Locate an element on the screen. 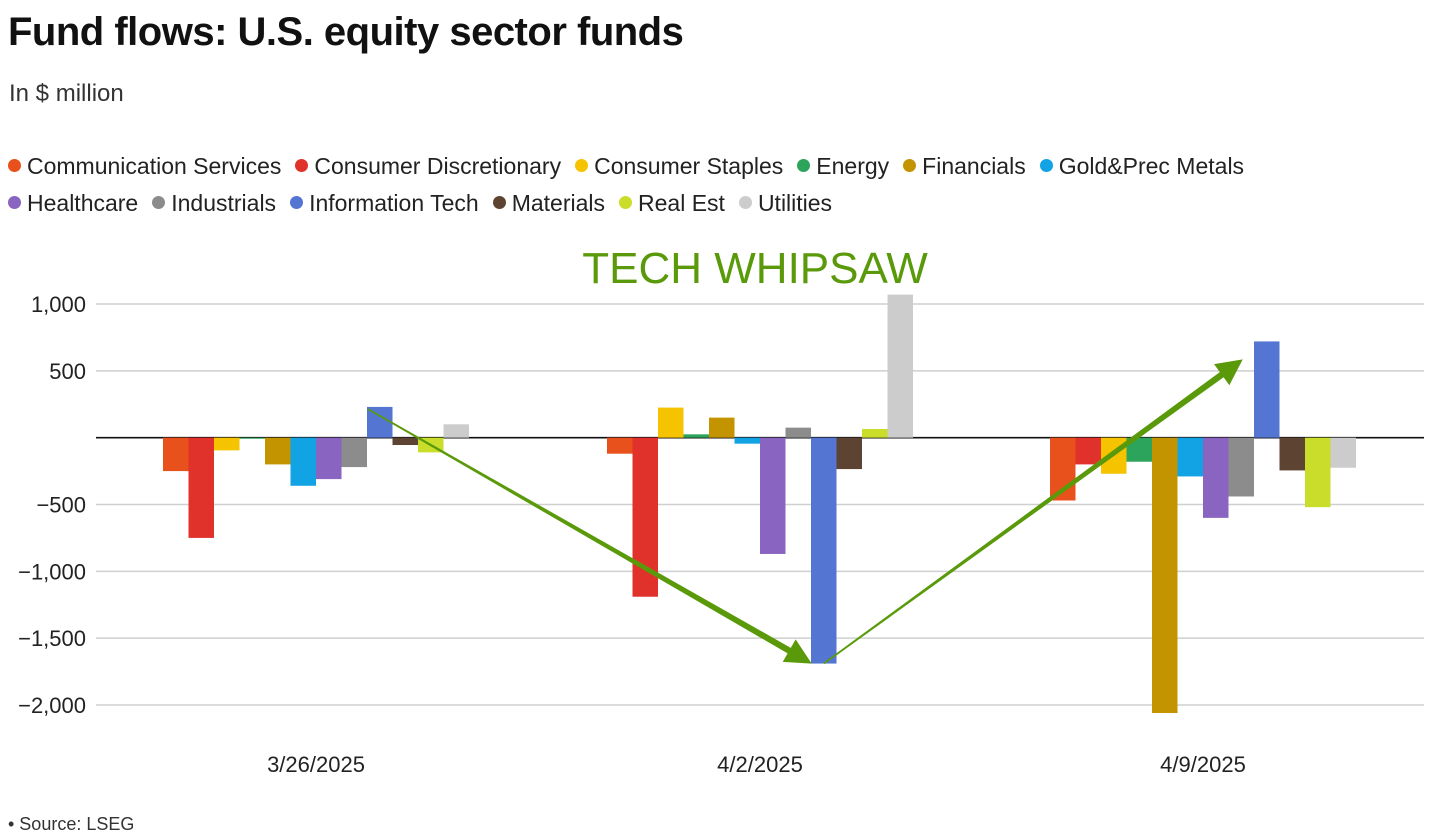  y-tick-label: 1,000 is located at coordinates (58, 304).